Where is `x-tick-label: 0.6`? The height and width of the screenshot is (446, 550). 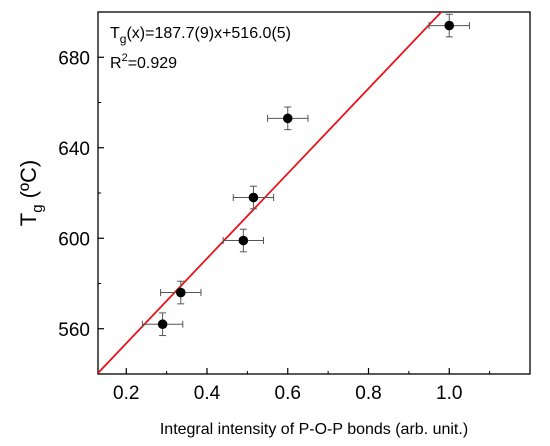
x-tick-label: 0.6 is located at coordinates (288, 393).